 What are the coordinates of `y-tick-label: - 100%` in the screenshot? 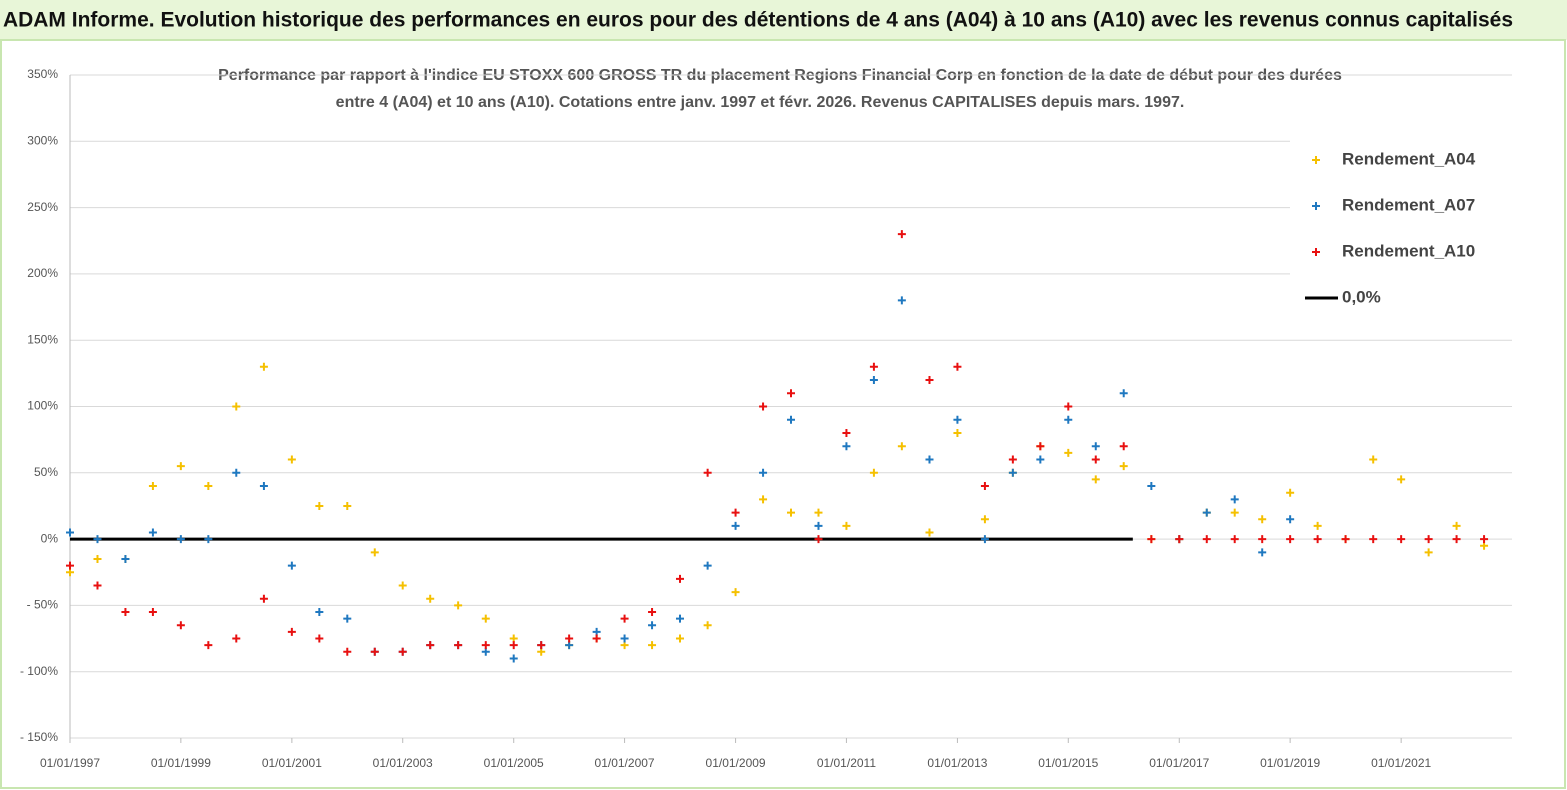 It's located at (39, 671).